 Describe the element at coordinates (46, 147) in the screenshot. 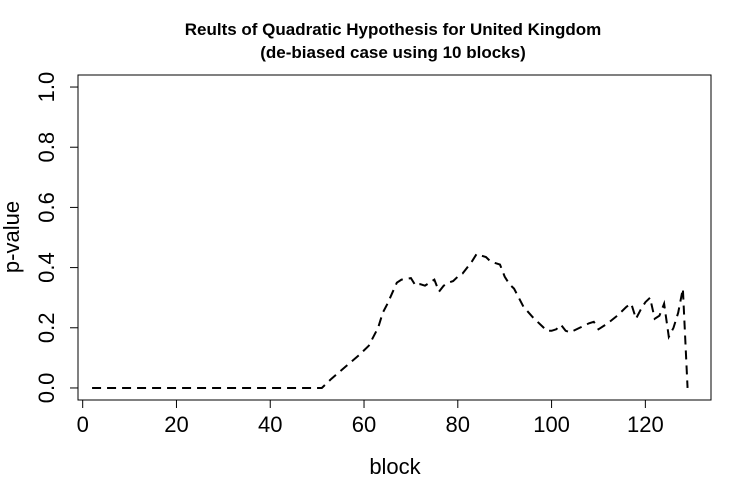

I see `y-tick-label: 0.8` at that location.